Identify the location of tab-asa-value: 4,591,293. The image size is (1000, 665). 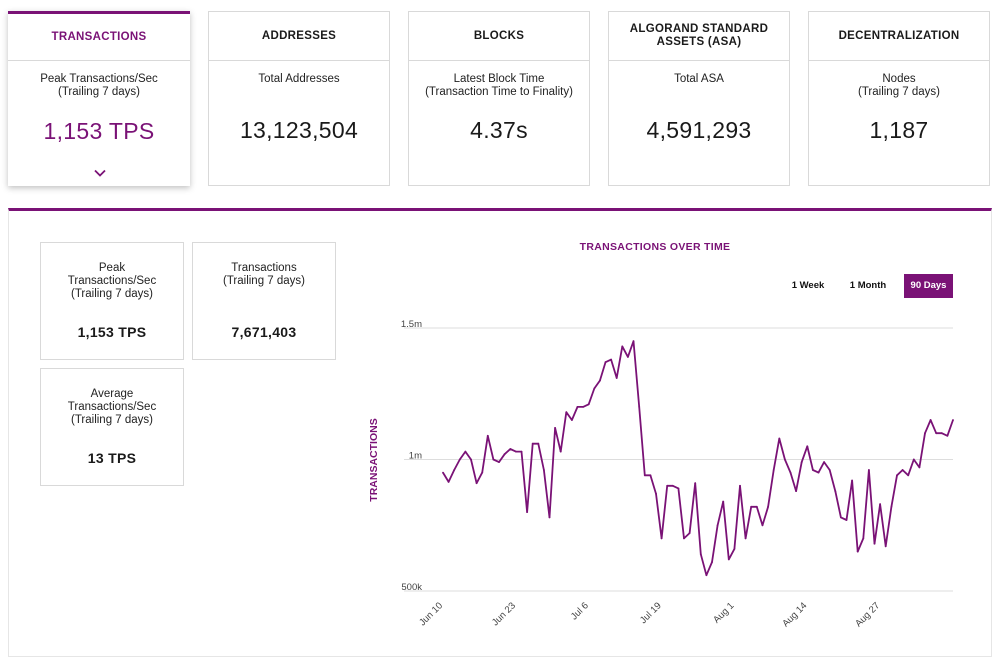
(699, 130).